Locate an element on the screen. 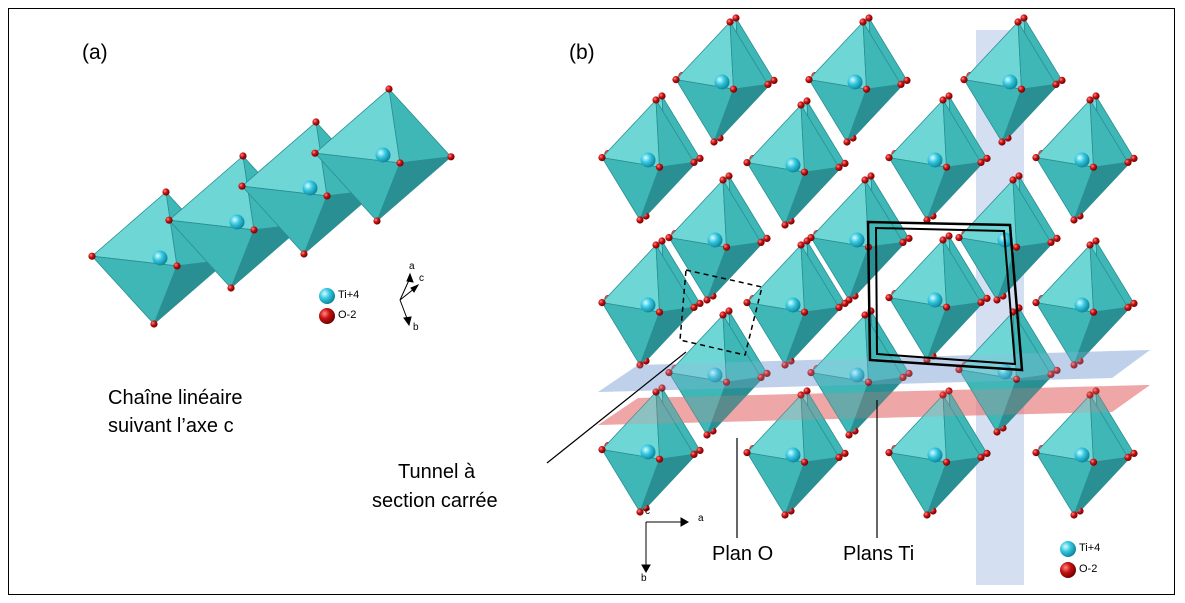  legend-b is located at coordinates (1068, 559).